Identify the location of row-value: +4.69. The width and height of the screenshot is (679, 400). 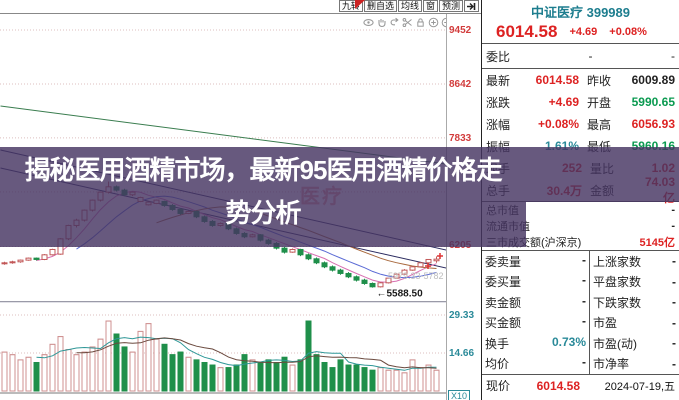
(564, 102).